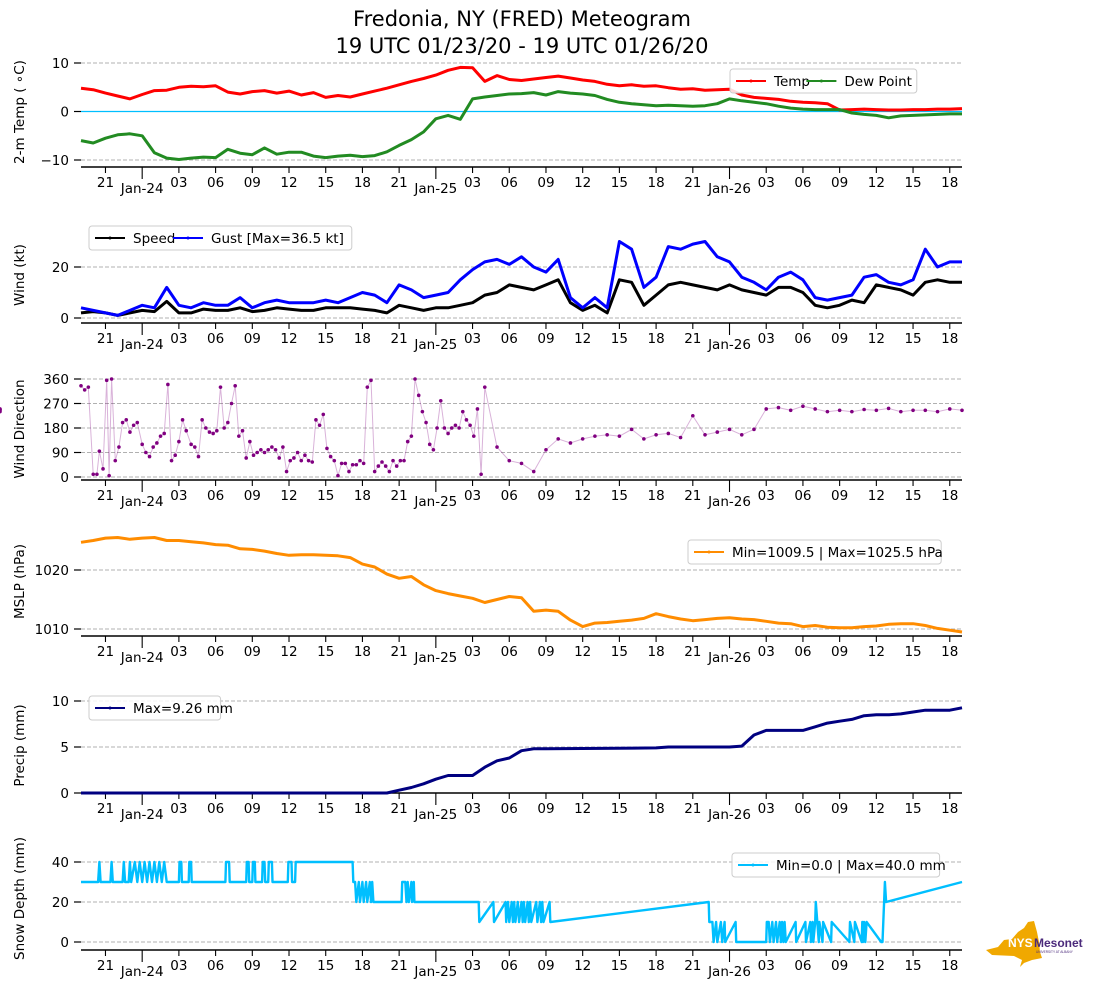  Describe the element at coordinates (52, 571) in the screenshot. I see `y-tick-label: 1020` at that location.